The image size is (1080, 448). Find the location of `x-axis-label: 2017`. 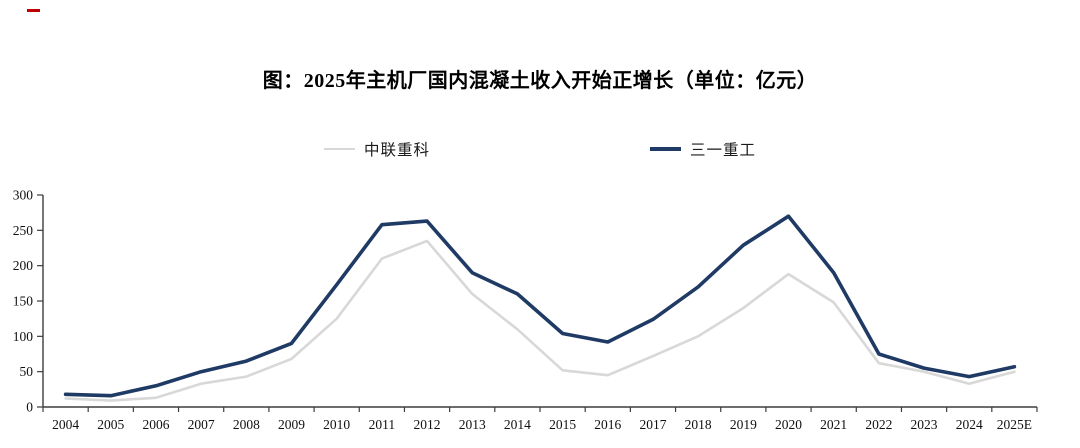

x-axis-label: 2017 is located at coordinates (652, 424).